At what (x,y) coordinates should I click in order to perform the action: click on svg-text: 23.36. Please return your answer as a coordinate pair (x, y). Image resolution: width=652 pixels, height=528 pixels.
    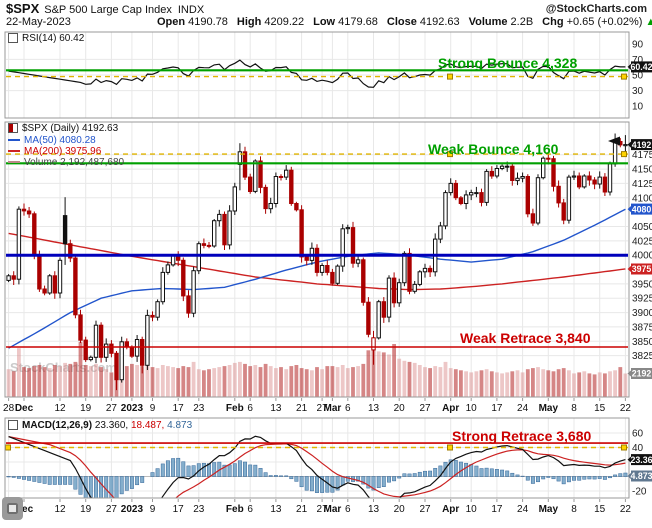
    Looking at the image, I should click on (641, 460).